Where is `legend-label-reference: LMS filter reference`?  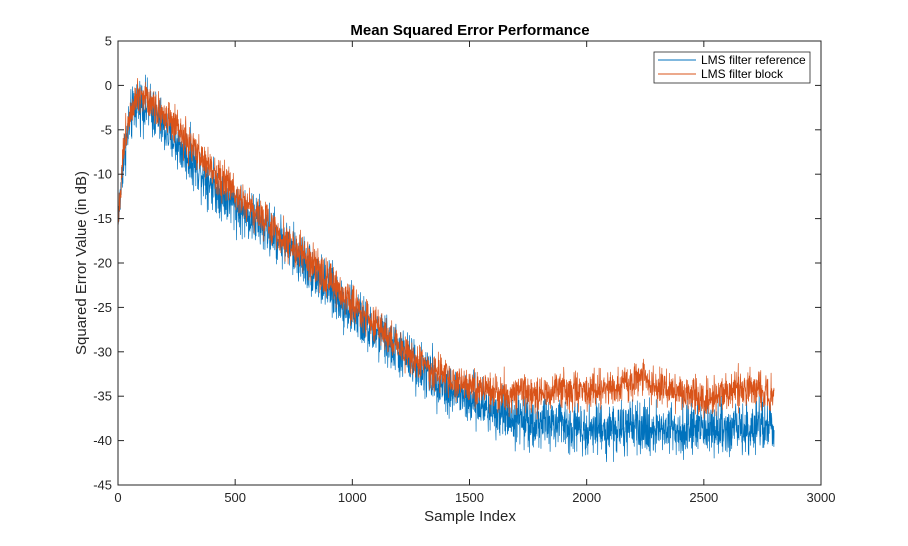 legend-label-reference: LMS filter reference is located at coordinates (753, 60).